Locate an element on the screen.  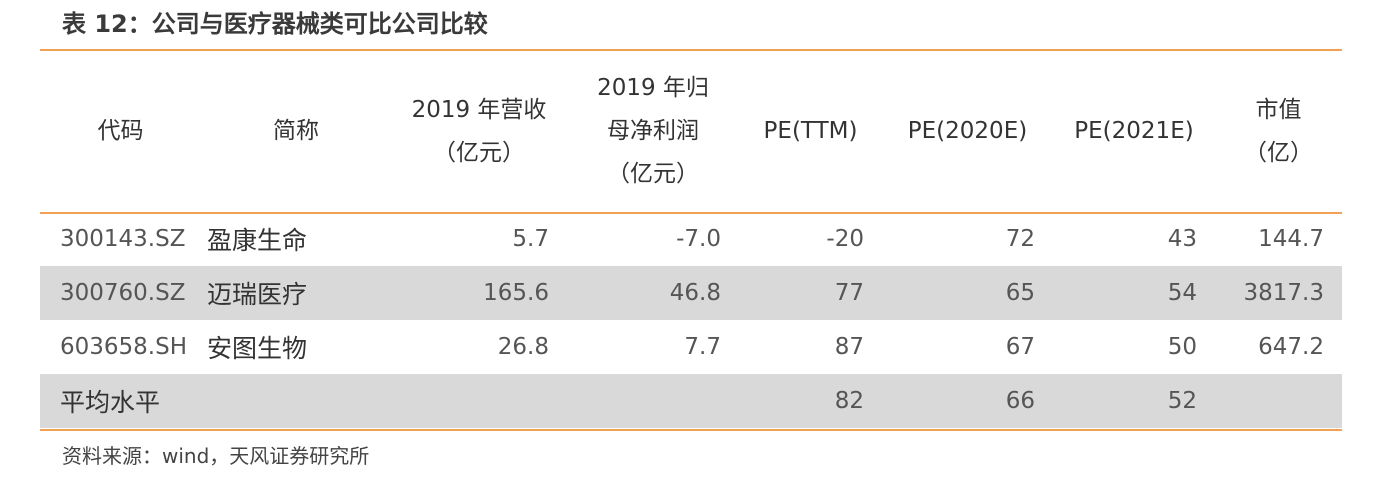
average-pe-ttm: 82 is located at coordinates (810, 401).